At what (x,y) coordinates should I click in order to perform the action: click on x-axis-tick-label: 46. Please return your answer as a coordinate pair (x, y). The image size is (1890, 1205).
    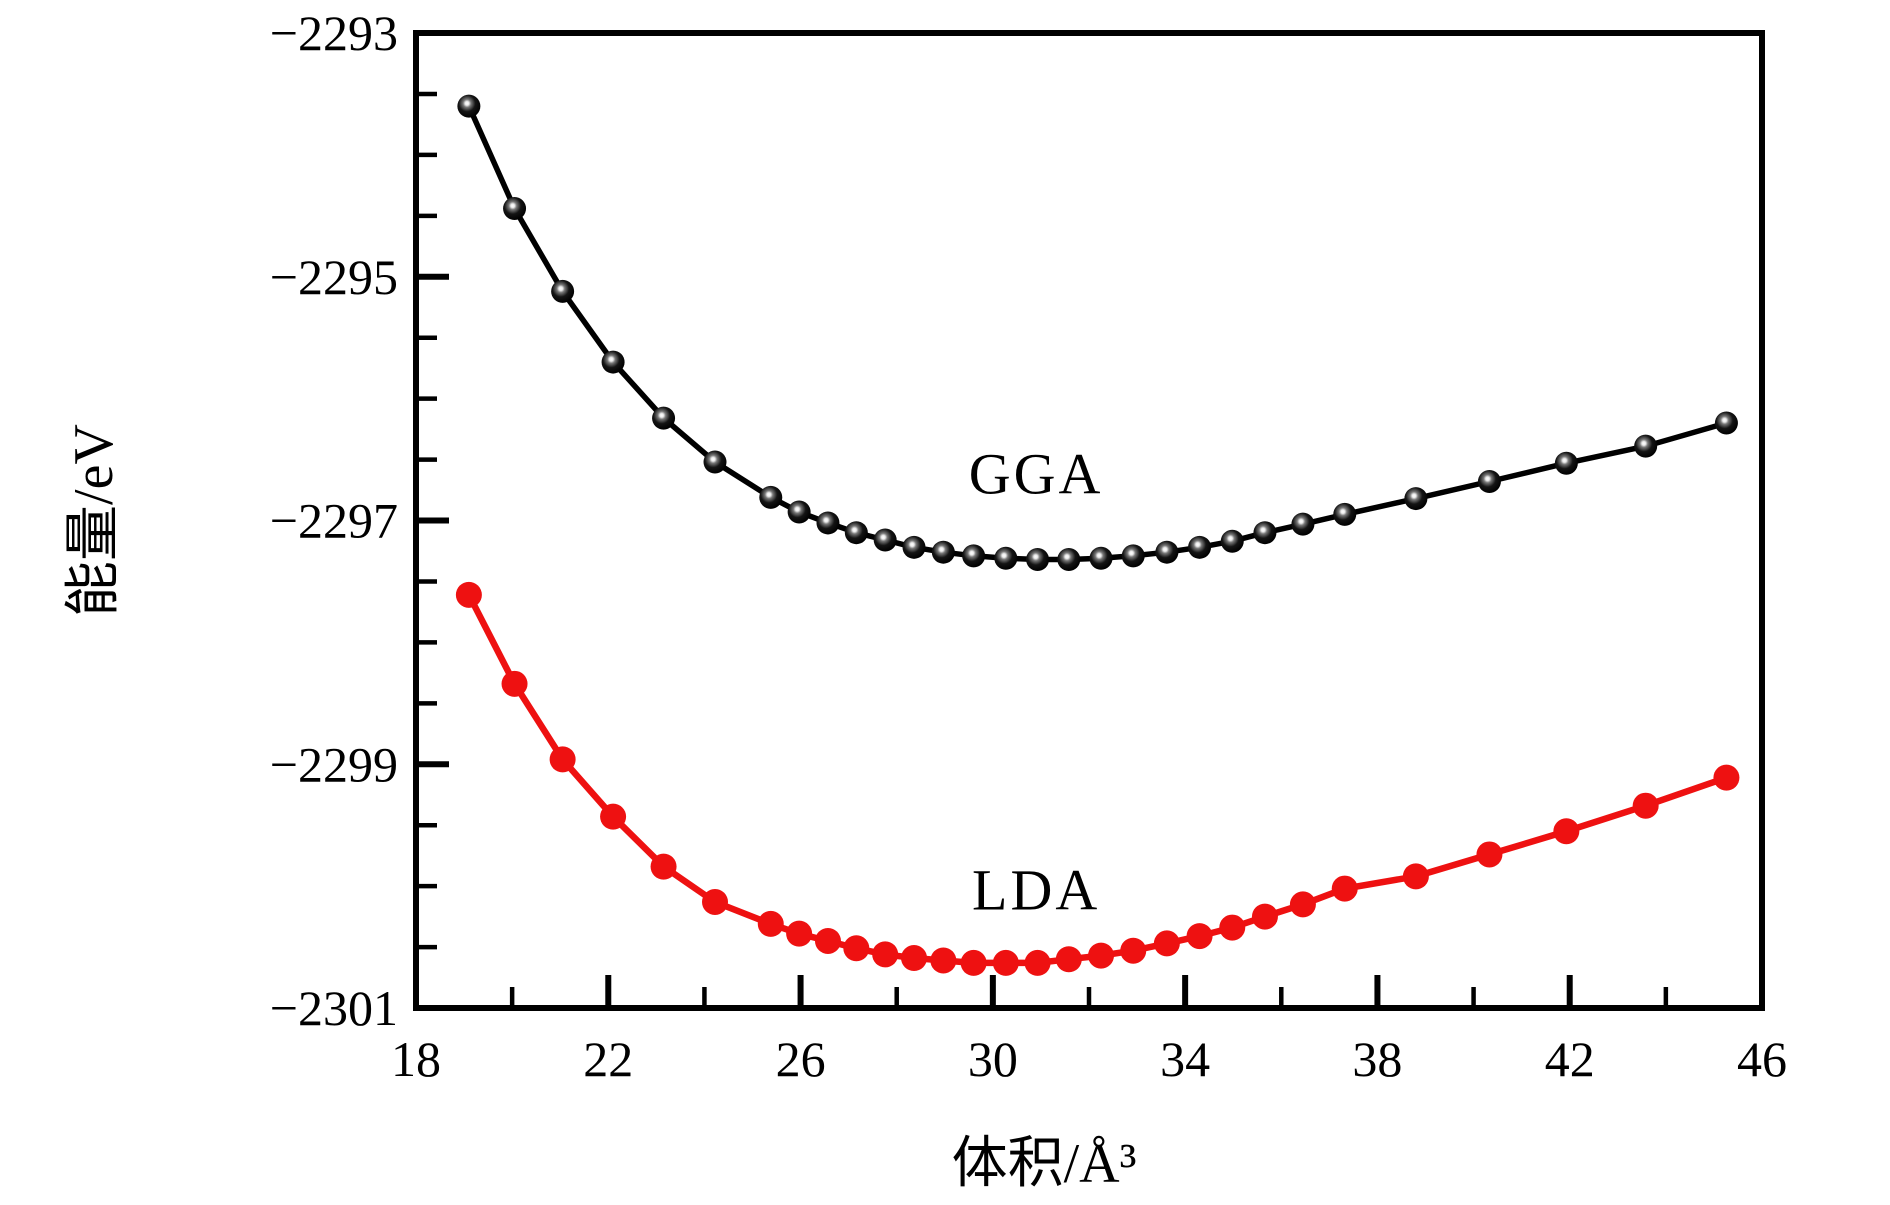
    Looking at the image, I should click on (1762, 1059).